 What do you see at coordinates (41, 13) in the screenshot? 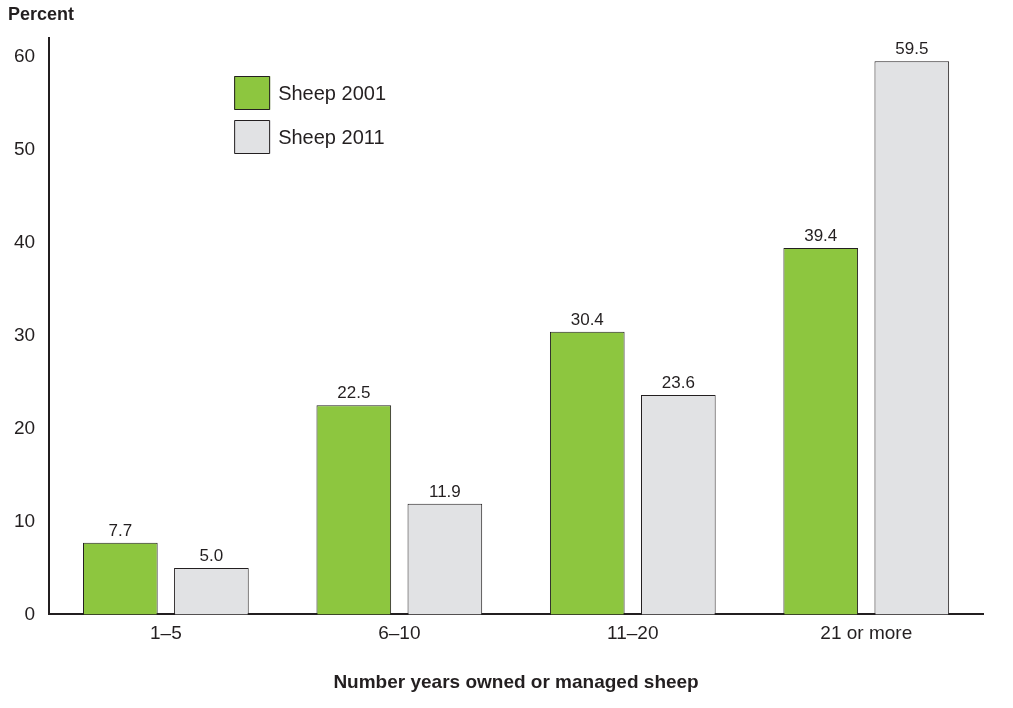
I see `y-axis-title: Percent` at bounding box center [41, 13].